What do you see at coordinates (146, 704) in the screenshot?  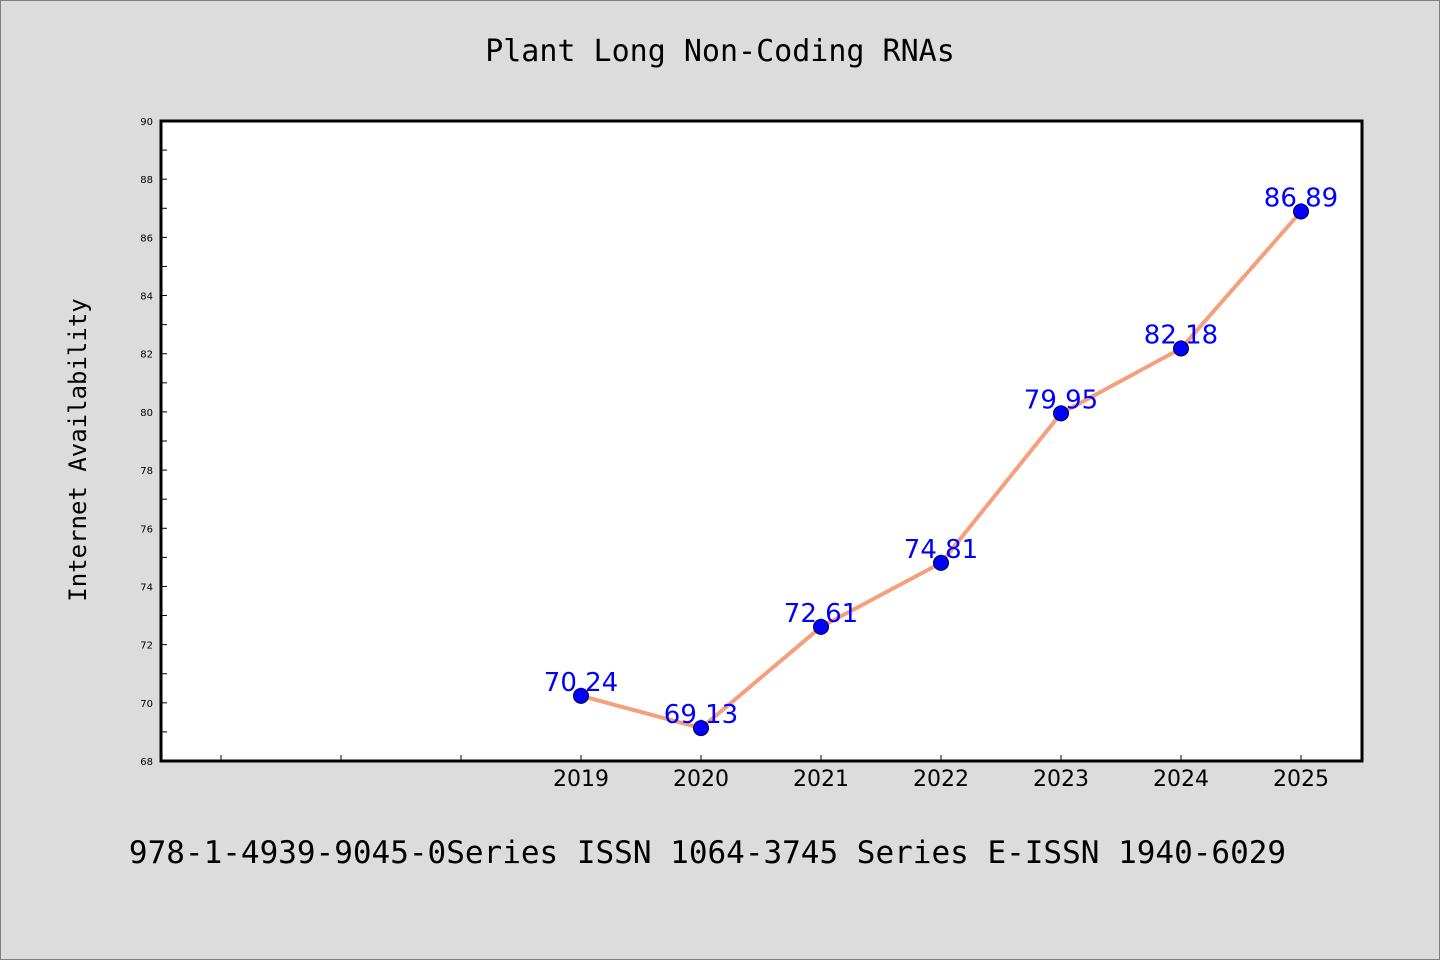 I see `y-tick-label: 70` at bounding box center [146, 704].